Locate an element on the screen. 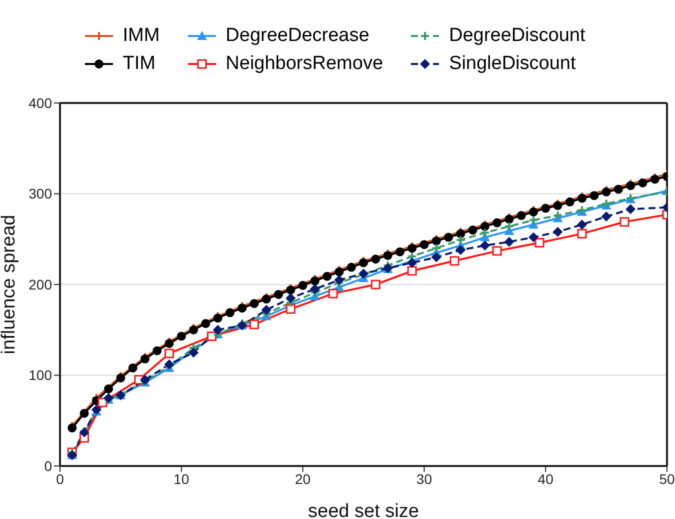  y-tick-label: 100 is located at coordinates (40, 375).